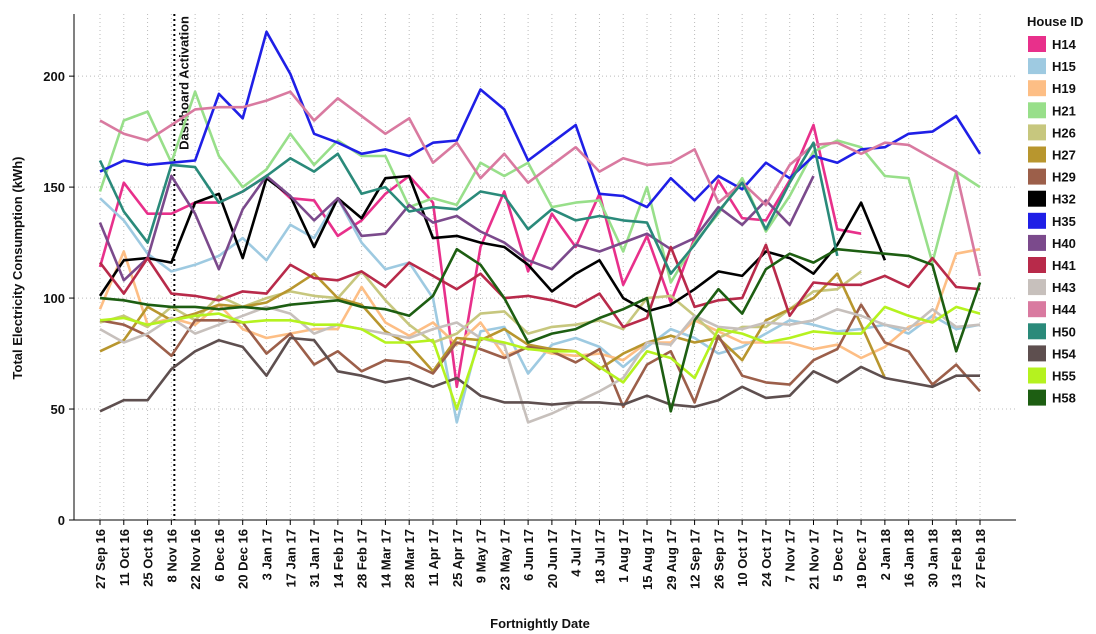 This screenshot has height=634, width=1096. What do you see at coordinates (243, 559) in the screenshot?
I see `x-tick-label: 20 Dec 16` at bounding box center [243, 559].